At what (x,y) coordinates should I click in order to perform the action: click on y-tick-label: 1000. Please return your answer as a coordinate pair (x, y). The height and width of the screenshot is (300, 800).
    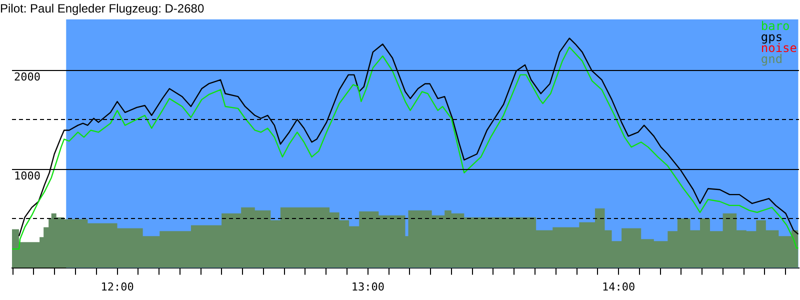
    Looking at the image, I should click on (27, 176).